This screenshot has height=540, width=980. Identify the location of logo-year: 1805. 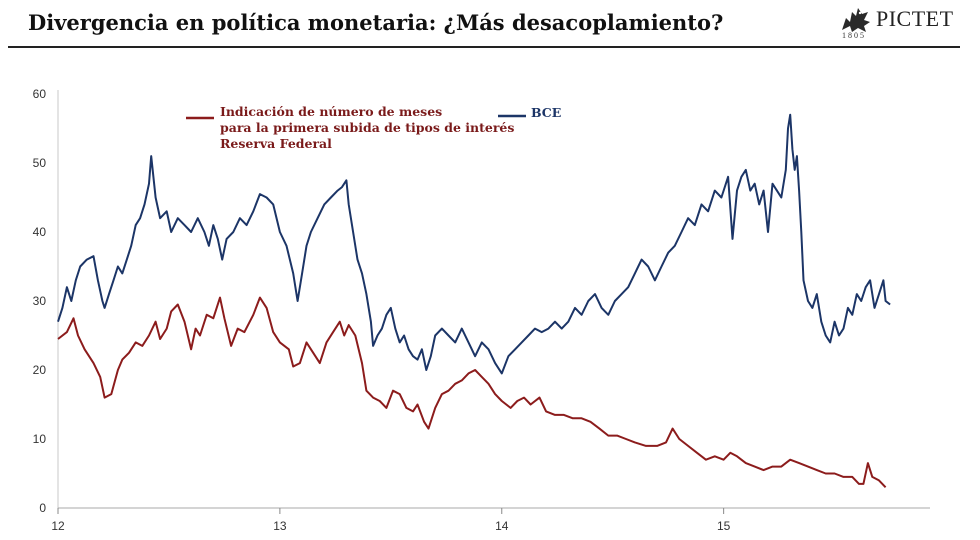
(854, 35).